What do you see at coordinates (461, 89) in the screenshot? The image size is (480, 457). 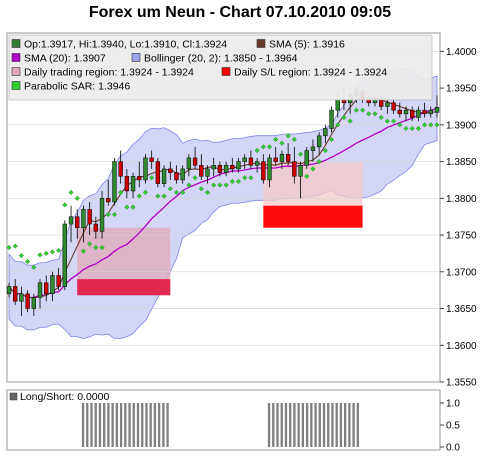 I see `y-tick-label-1: 1.3950` at bounding box center [461, 89].